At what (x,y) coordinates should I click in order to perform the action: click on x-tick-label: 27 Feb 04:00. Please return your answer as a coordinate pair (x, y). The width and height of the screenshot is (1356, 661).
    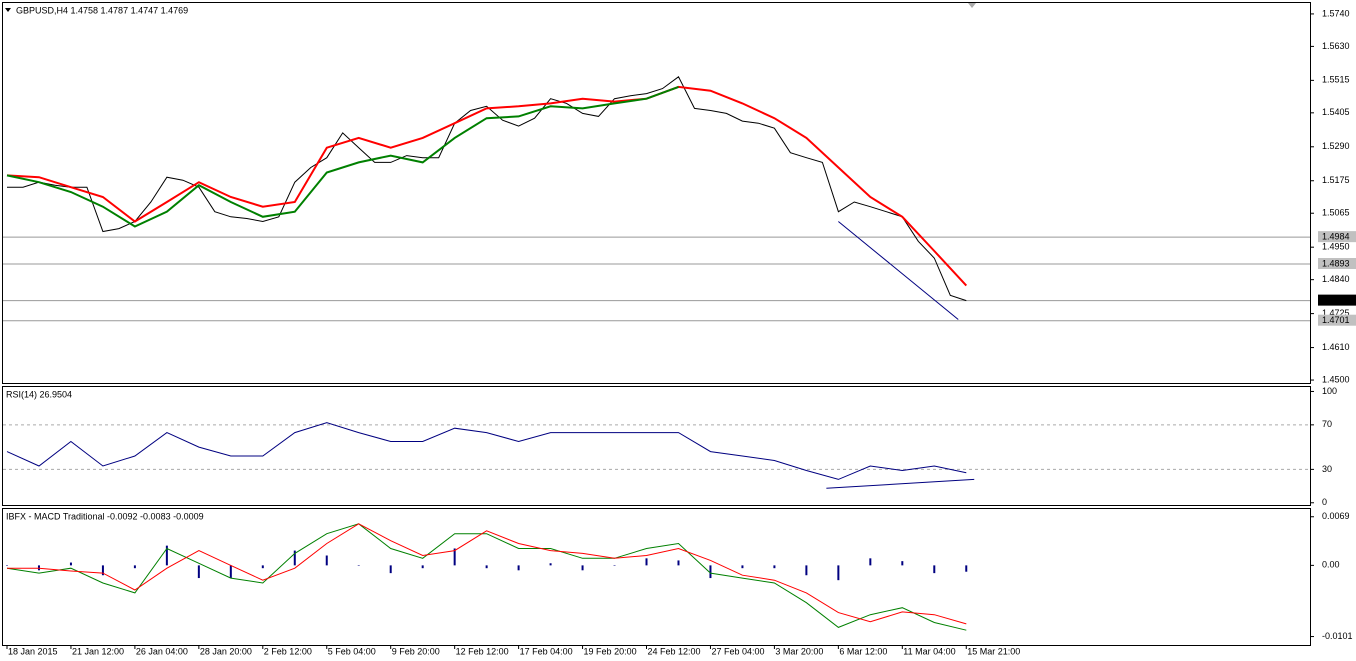
    Looking at the image, I should click on (737, 651).